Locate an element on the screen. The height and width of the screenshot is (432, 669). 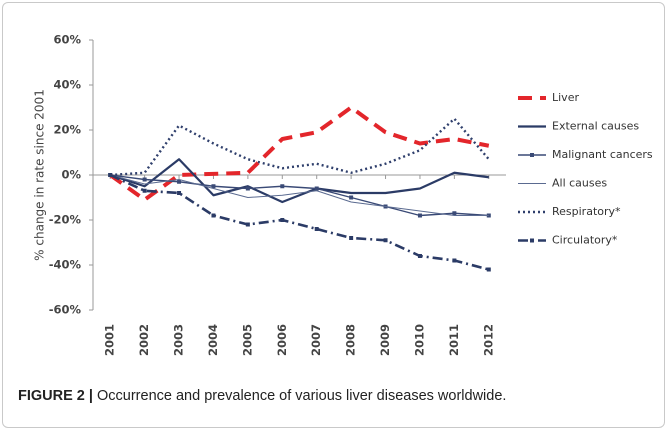
y-tick-label: -60% is located at coordinates (65, 310).